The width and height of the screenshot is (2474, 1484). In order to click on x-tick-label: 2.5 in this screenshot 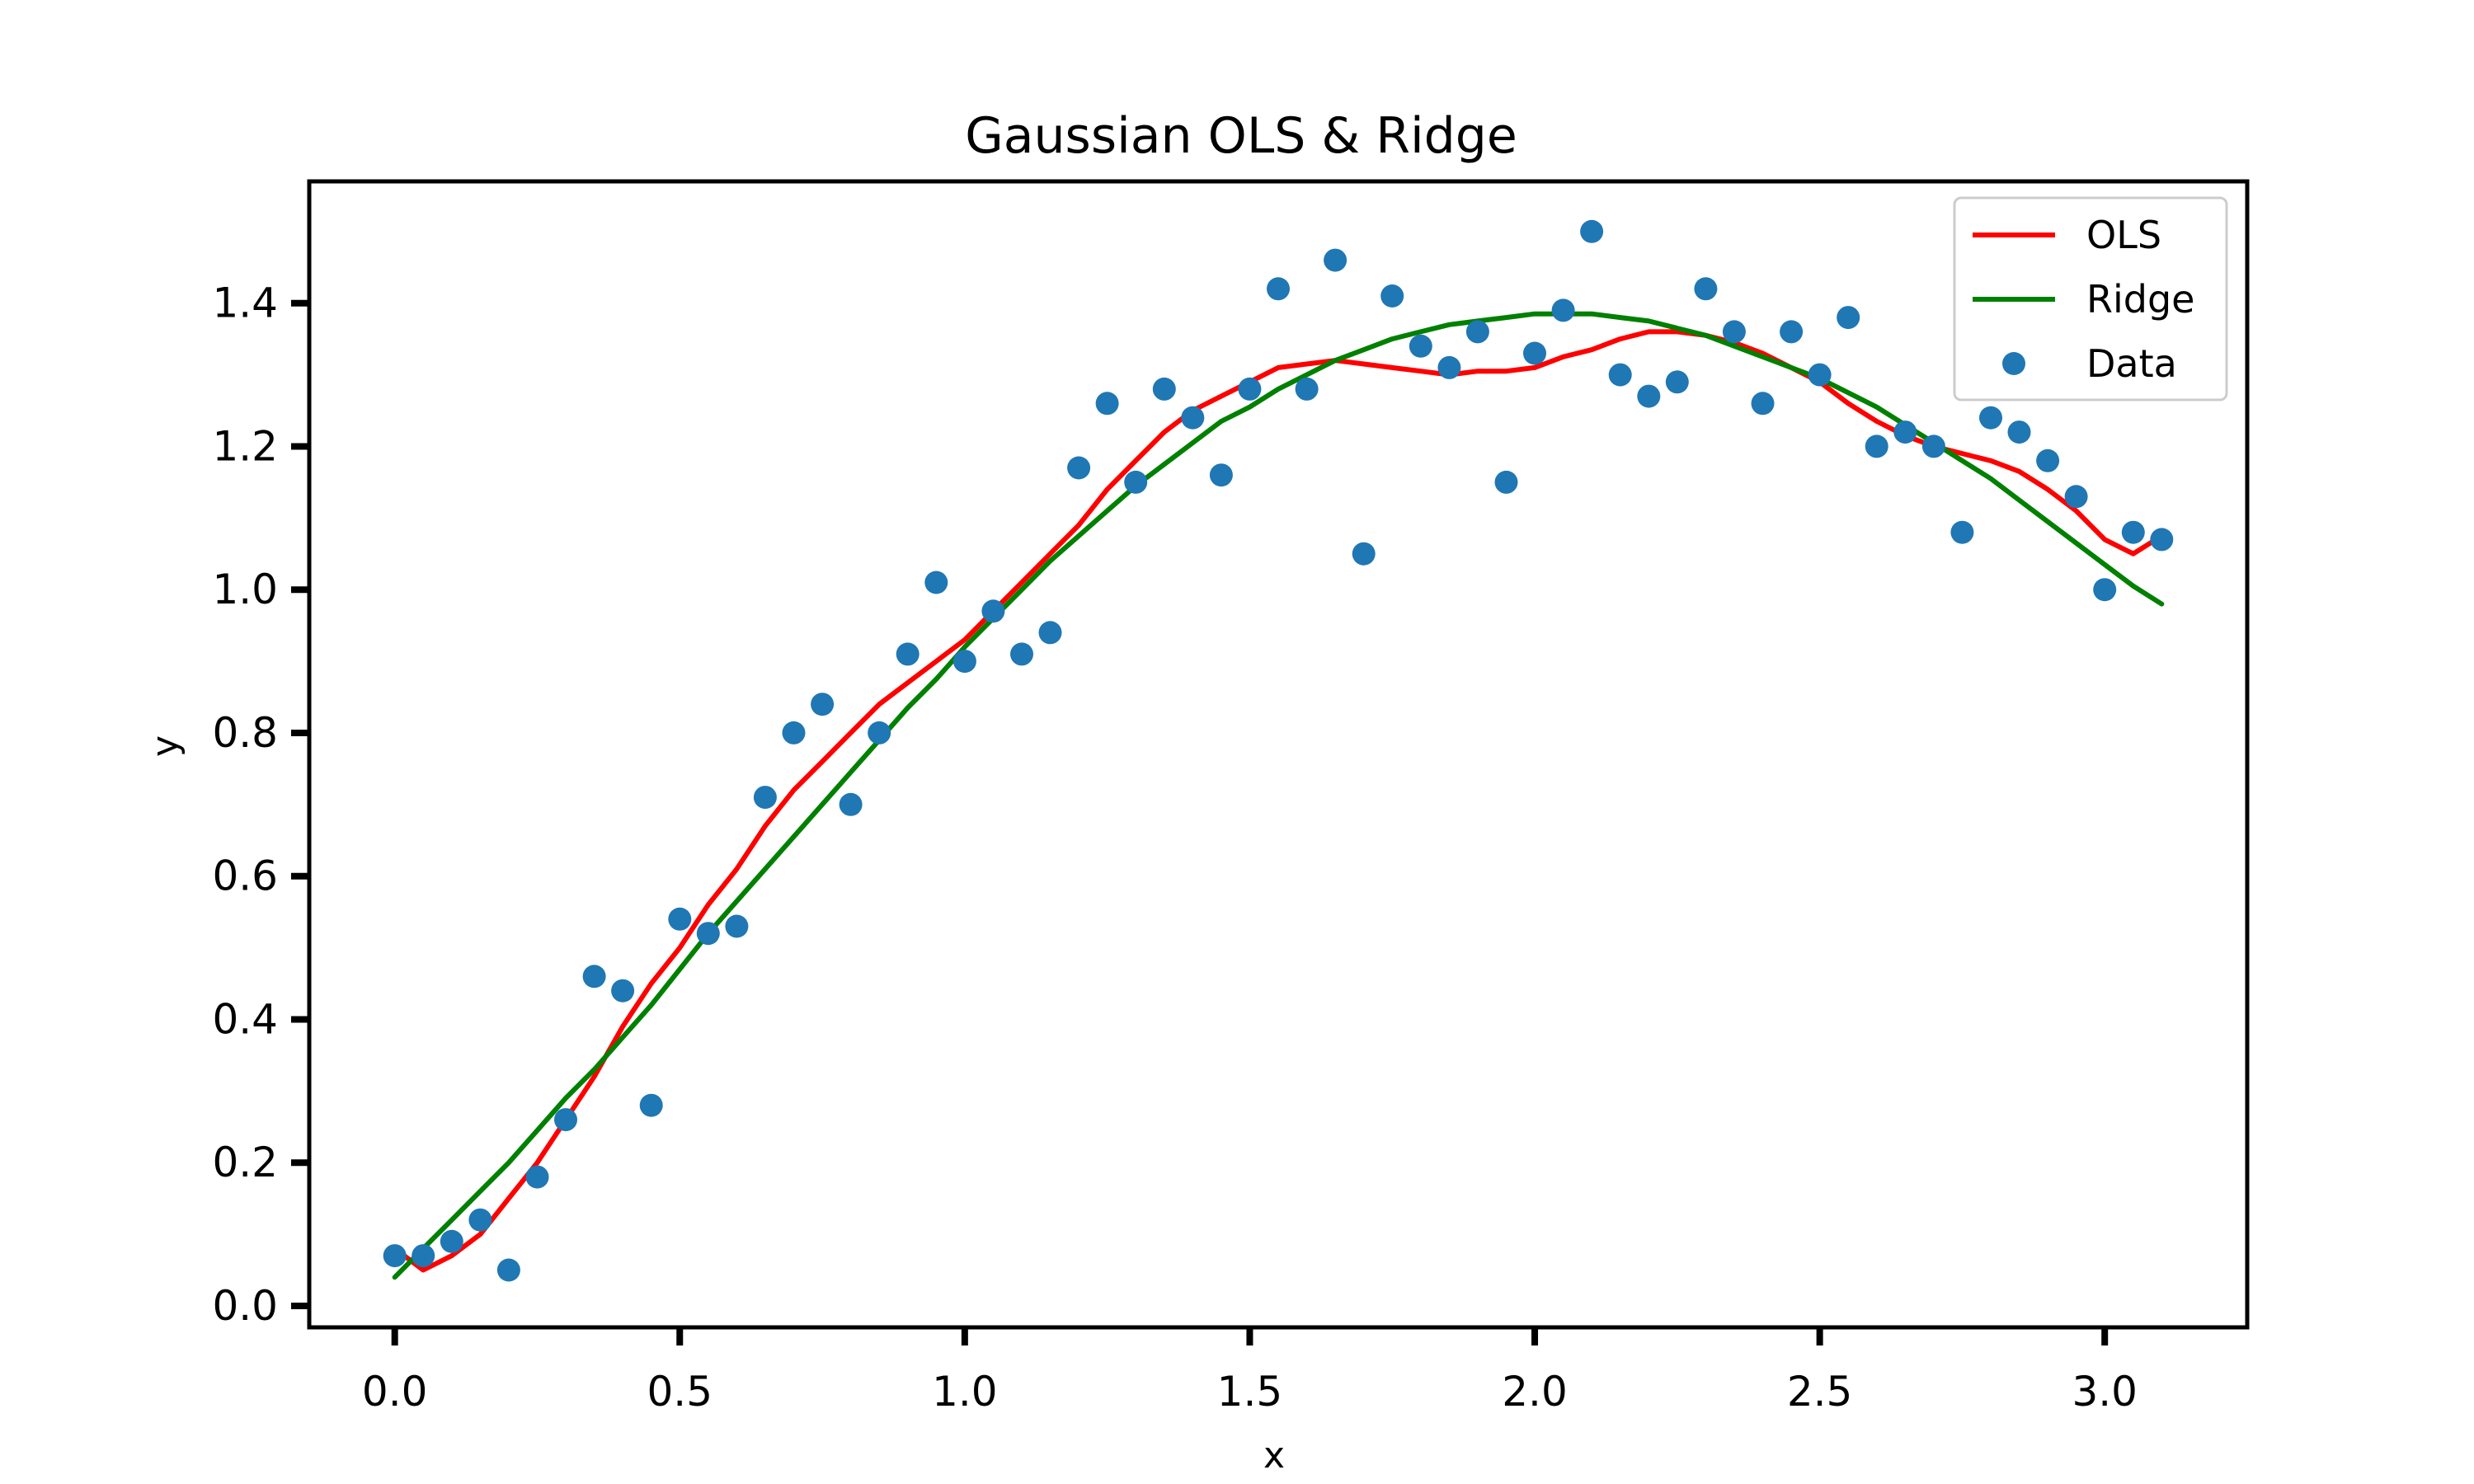, I will do `click(1820, 1392)`.